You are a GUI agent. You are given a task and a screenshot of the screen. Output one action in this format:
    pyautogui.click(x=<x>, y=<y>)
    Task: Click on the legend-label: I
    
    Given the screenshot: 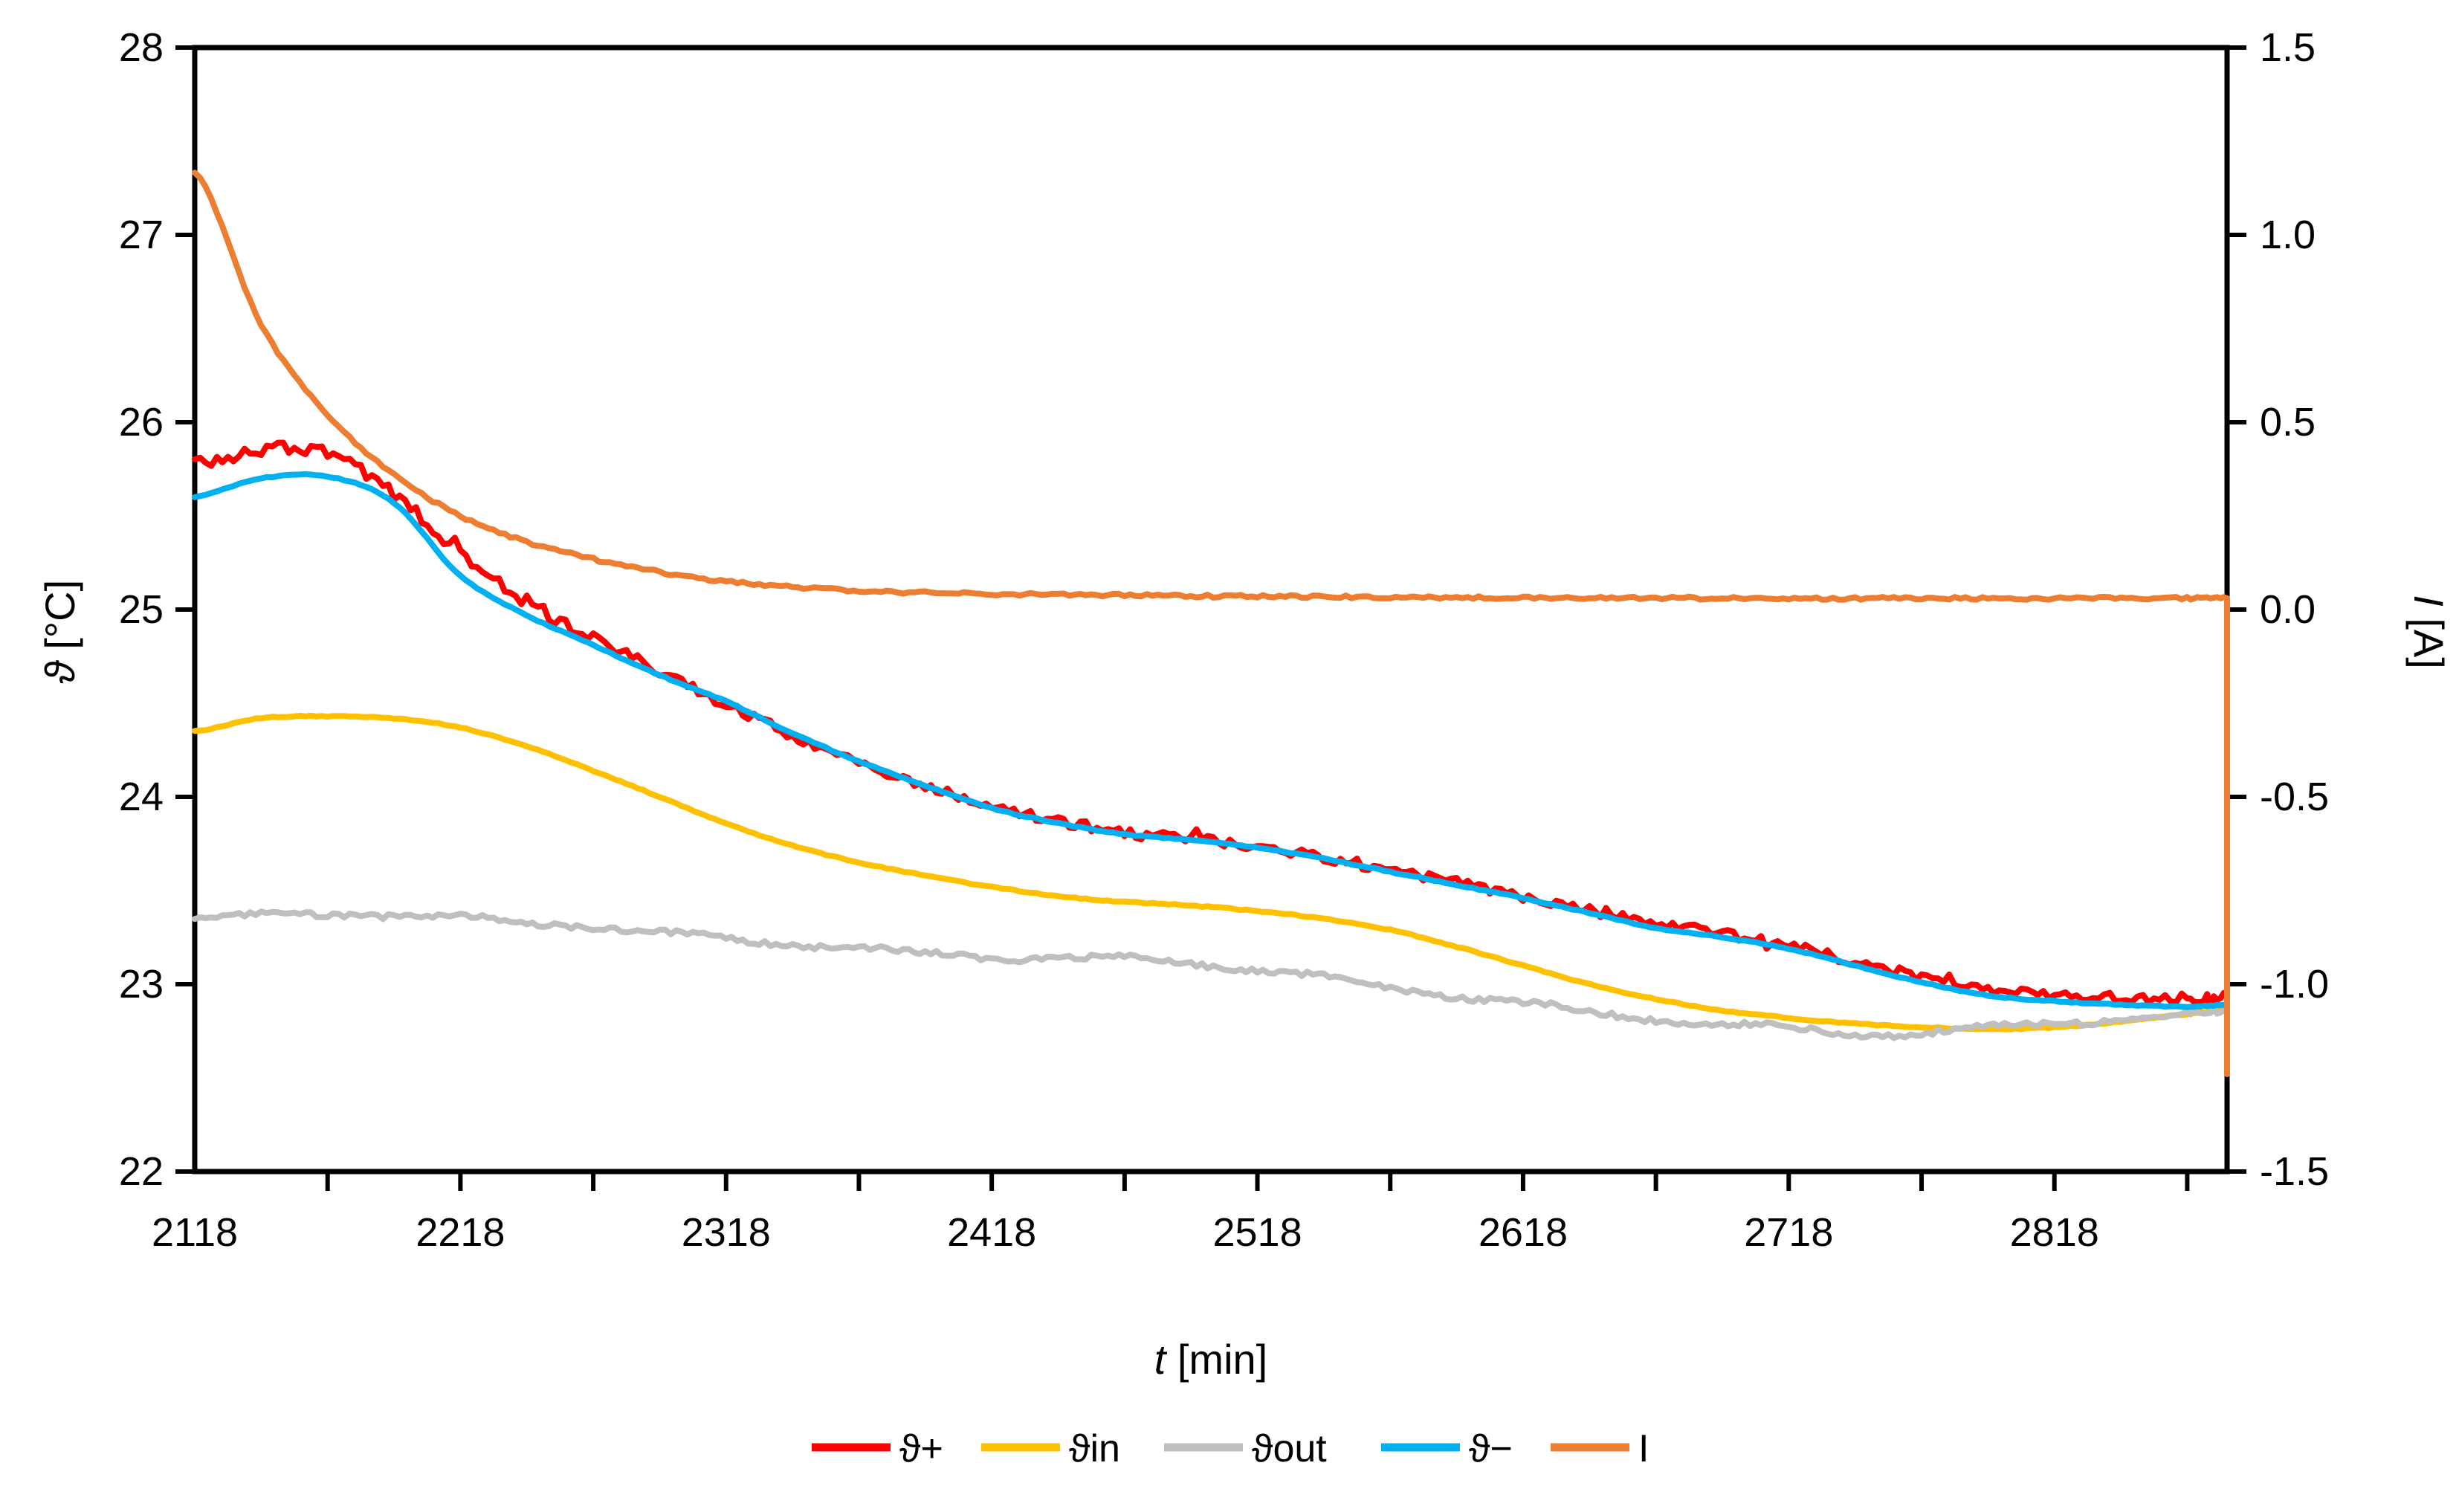 What is the action you would take?
    pyautogui.click(x=1643, y=1449)
    